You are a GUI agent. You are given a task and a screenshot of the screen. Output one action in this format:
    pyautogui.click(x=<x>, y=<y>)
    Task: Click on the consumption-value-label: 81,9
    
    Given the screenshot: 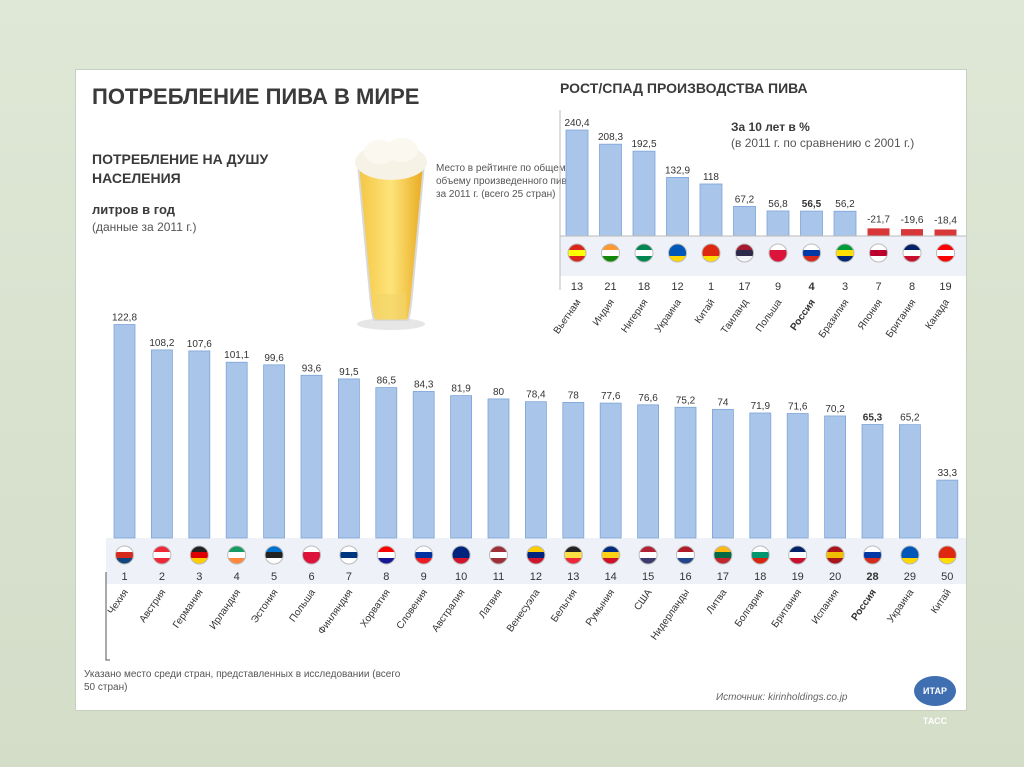 What is the action you would take?
    pyautogui.click(x=461, y=389)
    